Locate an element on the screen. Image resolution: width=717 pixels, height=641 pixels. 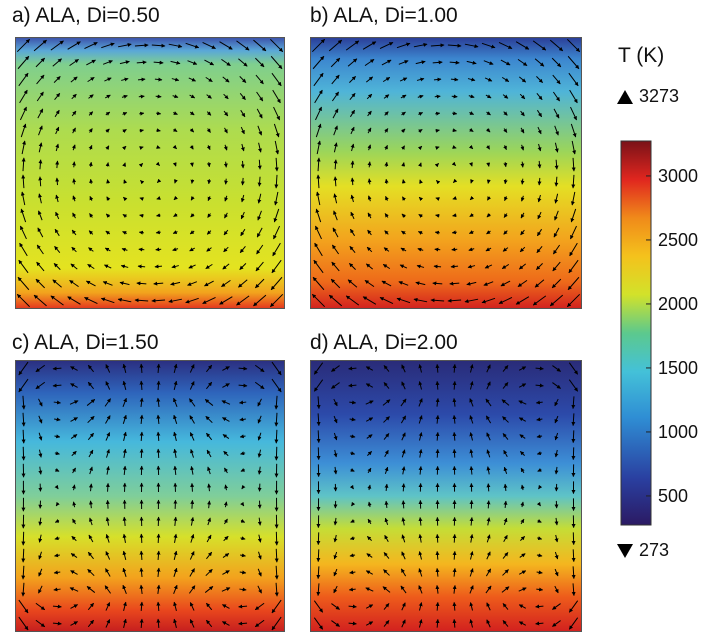
panel-c-title: c) ALA, Di=1.50 is located at coordinates (85, 342).